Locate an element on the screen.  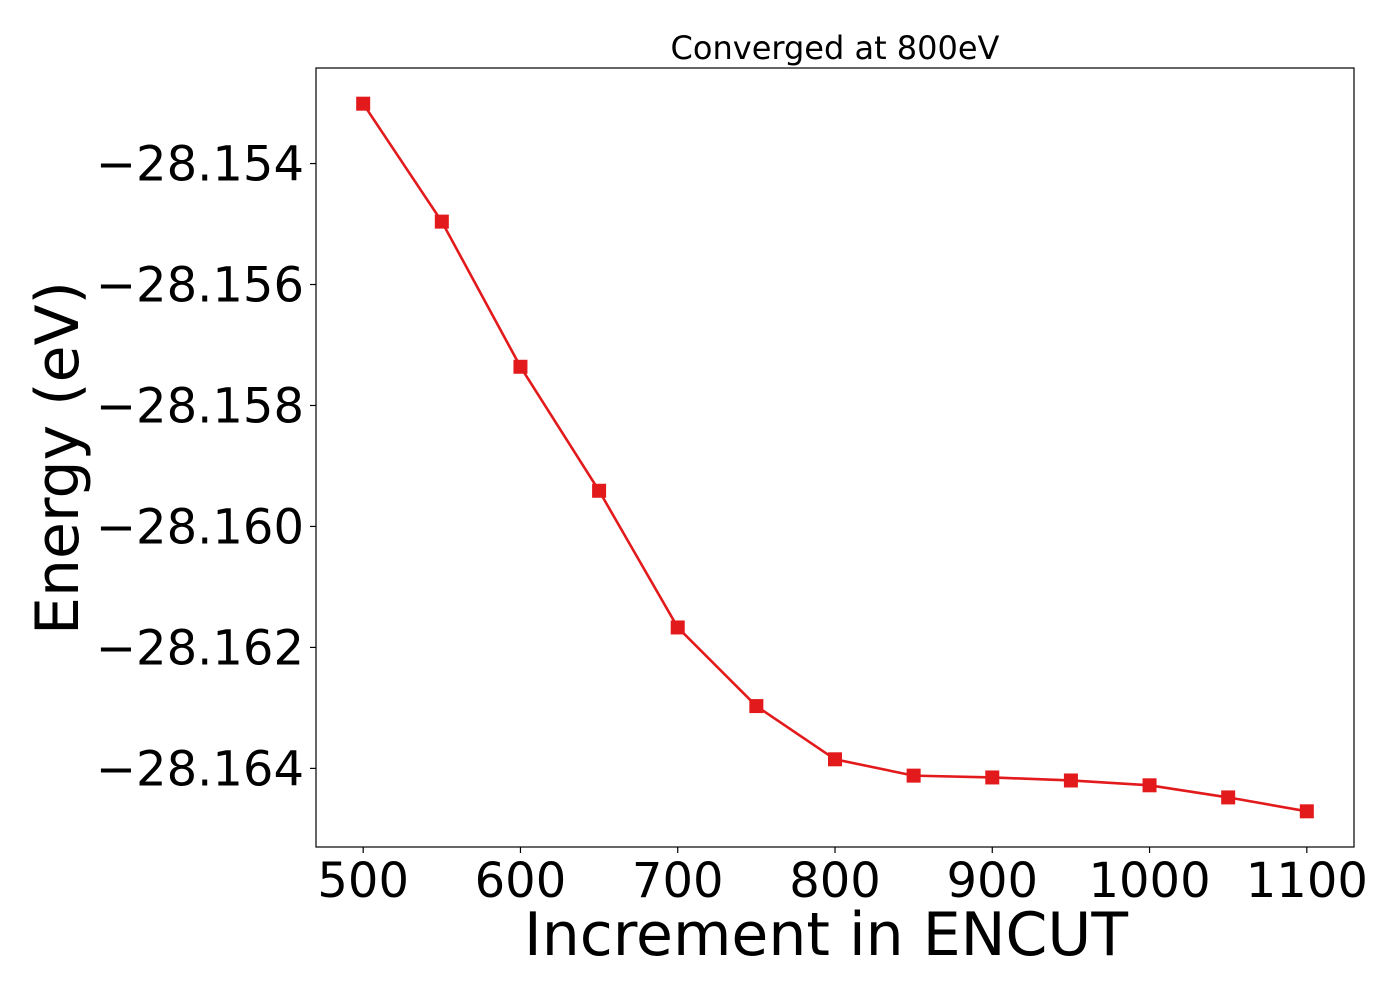
y-tick-label: −28.156 is located at coordinates (200, 286).